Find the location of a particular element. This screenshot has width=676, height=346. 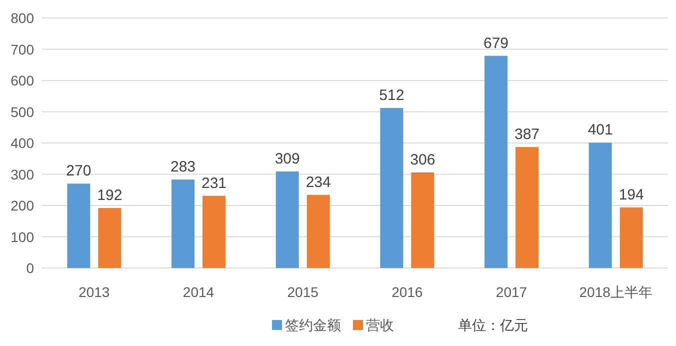

data-label: 306 is located at coordinates (423, 159).